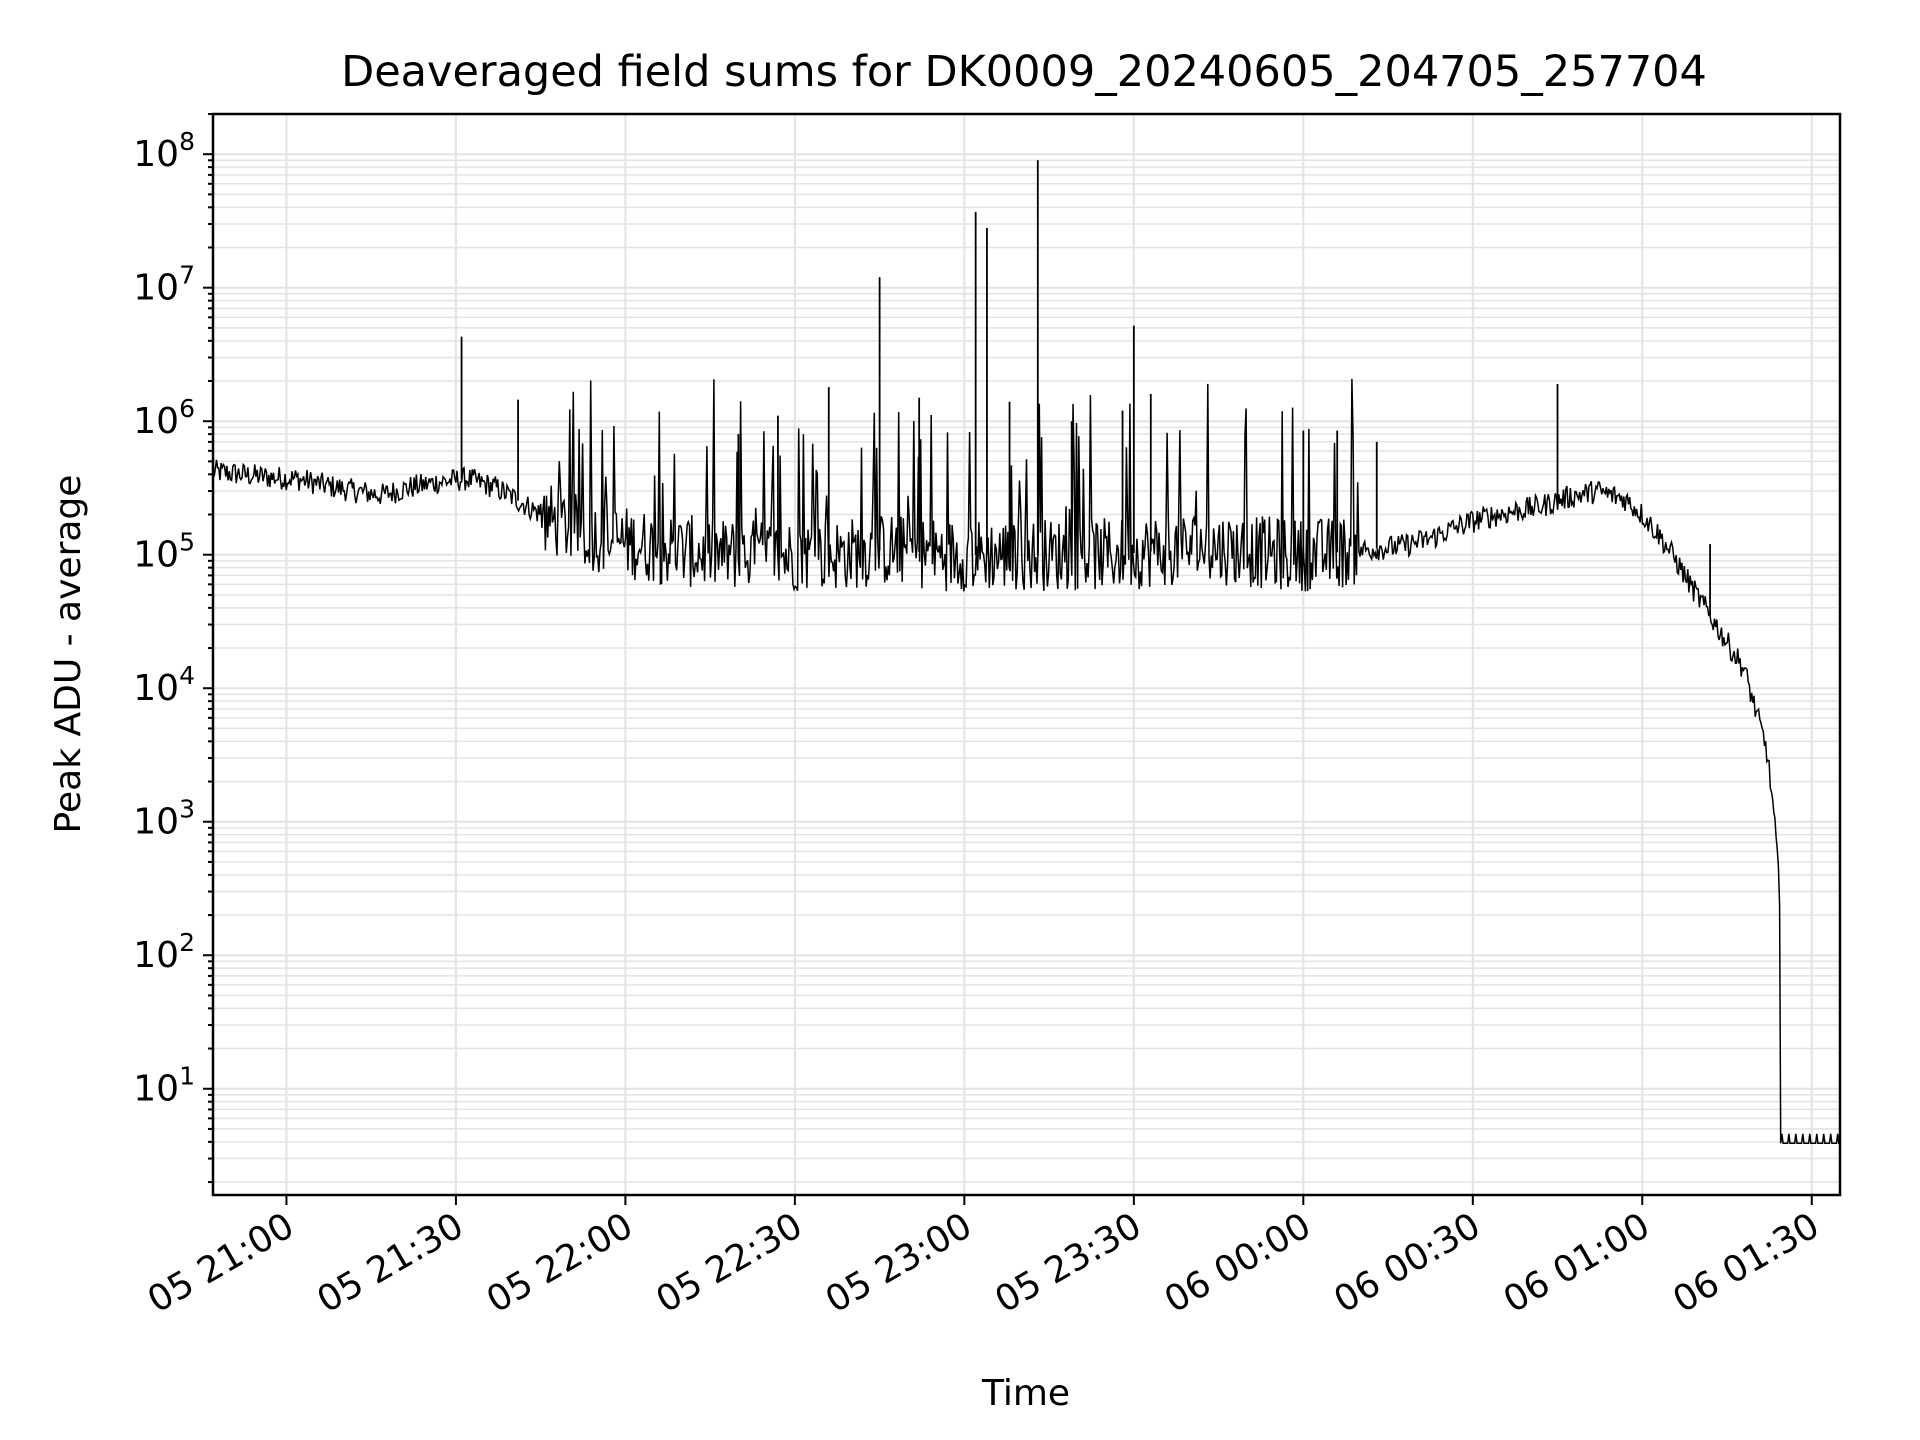 The height and width of the screenshot is (1440, 1920). I want to click on y-tick-label: 10², so click(164, 952).